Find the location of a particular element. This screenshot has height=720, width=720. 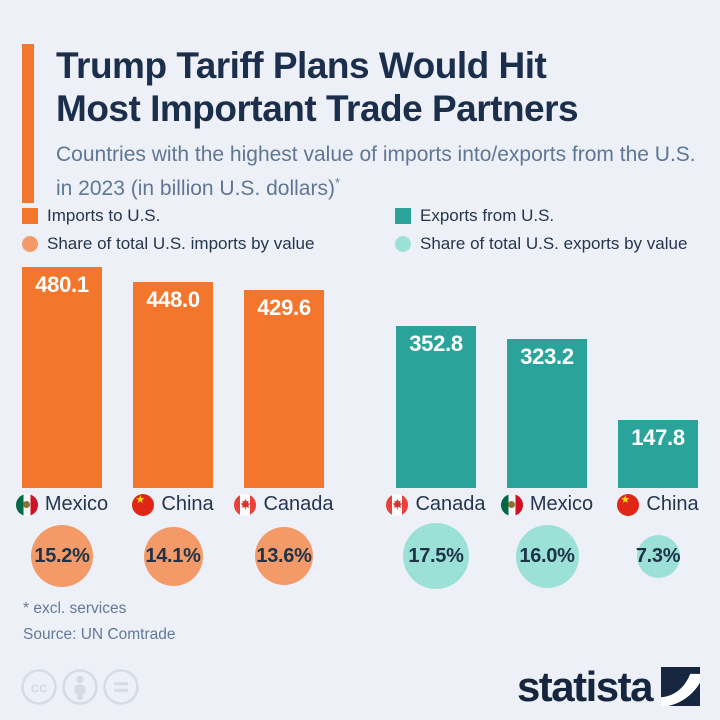

share-label: 14.1% is located at coordinates (173, 555).